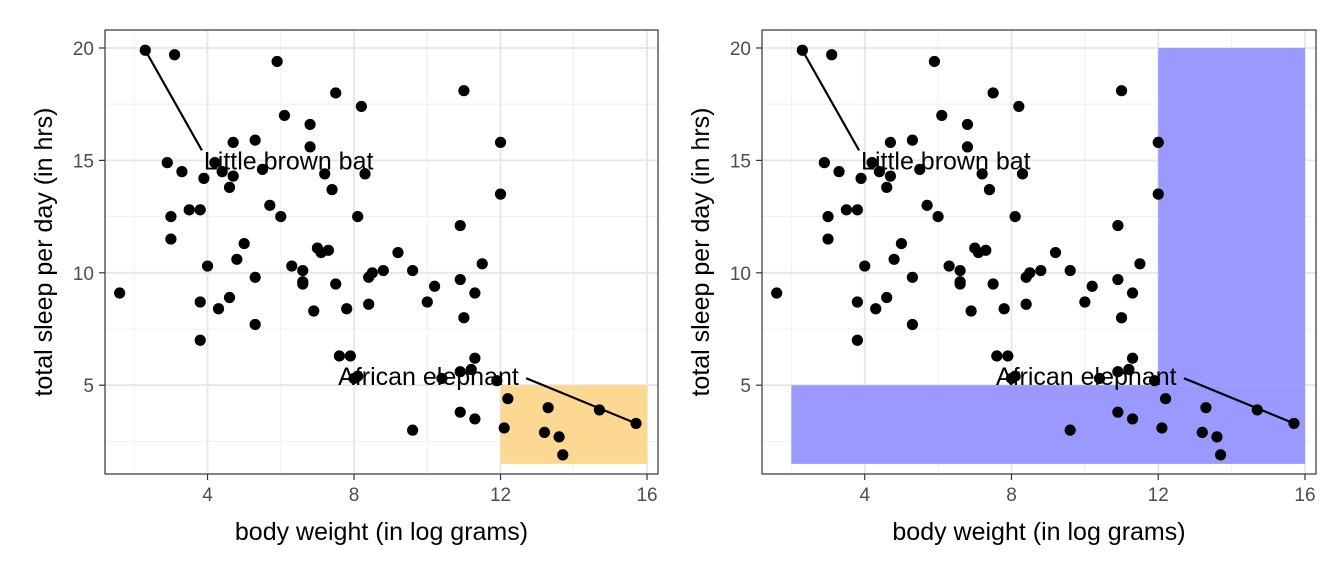 The image size is (1344, 576). What do you see at coordinates (83, 49) in the screenshot?
I see `y-tick-label: 20` at bounding box center [83, 49].